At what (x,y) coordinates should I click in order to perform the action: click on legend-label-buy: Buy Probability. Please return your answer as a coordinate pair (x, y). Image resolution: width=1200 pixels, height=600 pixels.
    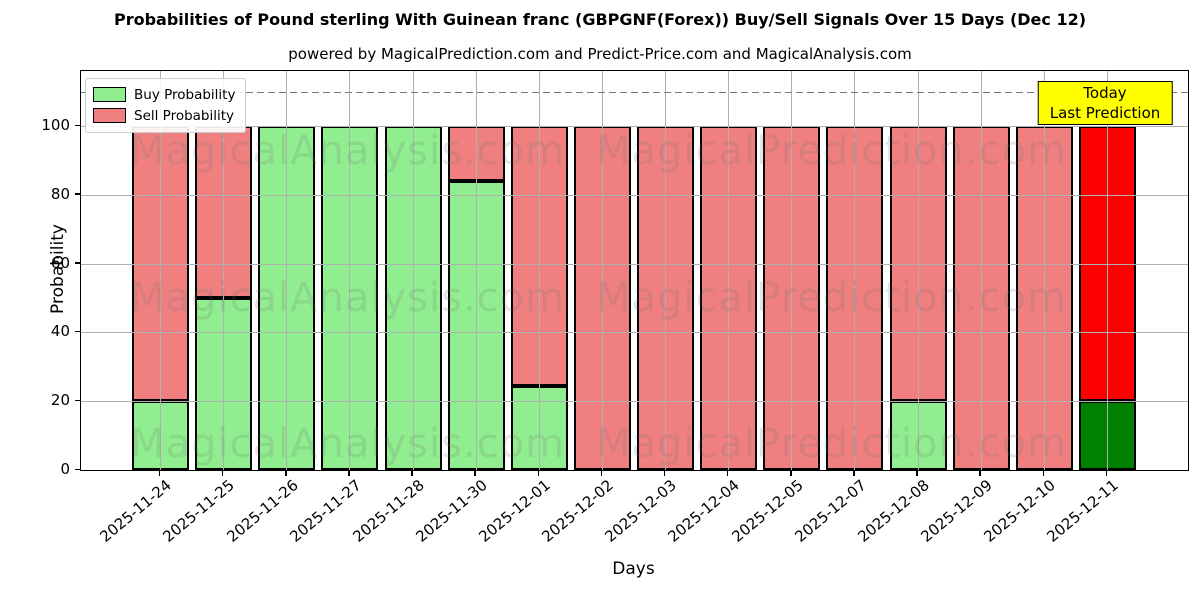
    Looking at the image, I should click on (185, 94).